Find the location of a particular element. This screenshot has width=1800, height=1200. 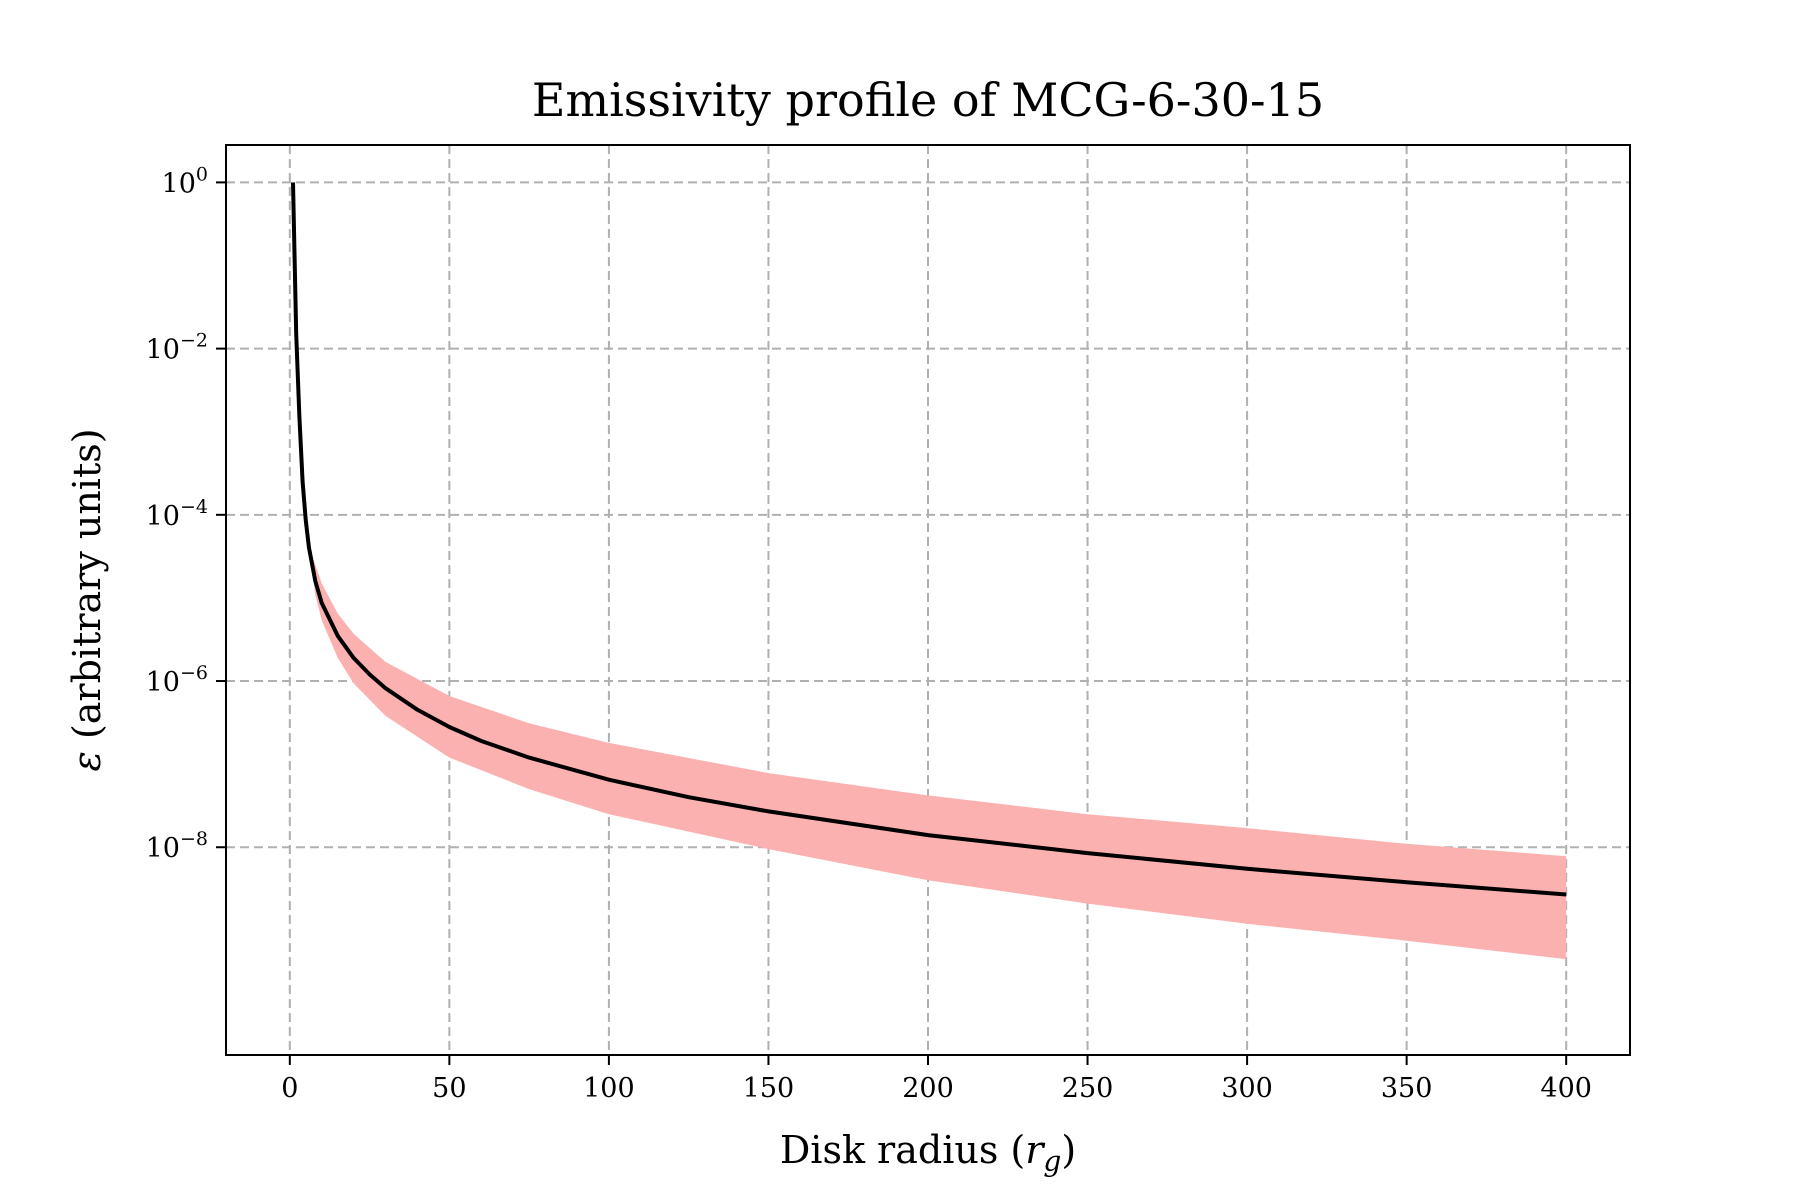

y-tick-exponent: 0 is located at coordinates (202, 174).